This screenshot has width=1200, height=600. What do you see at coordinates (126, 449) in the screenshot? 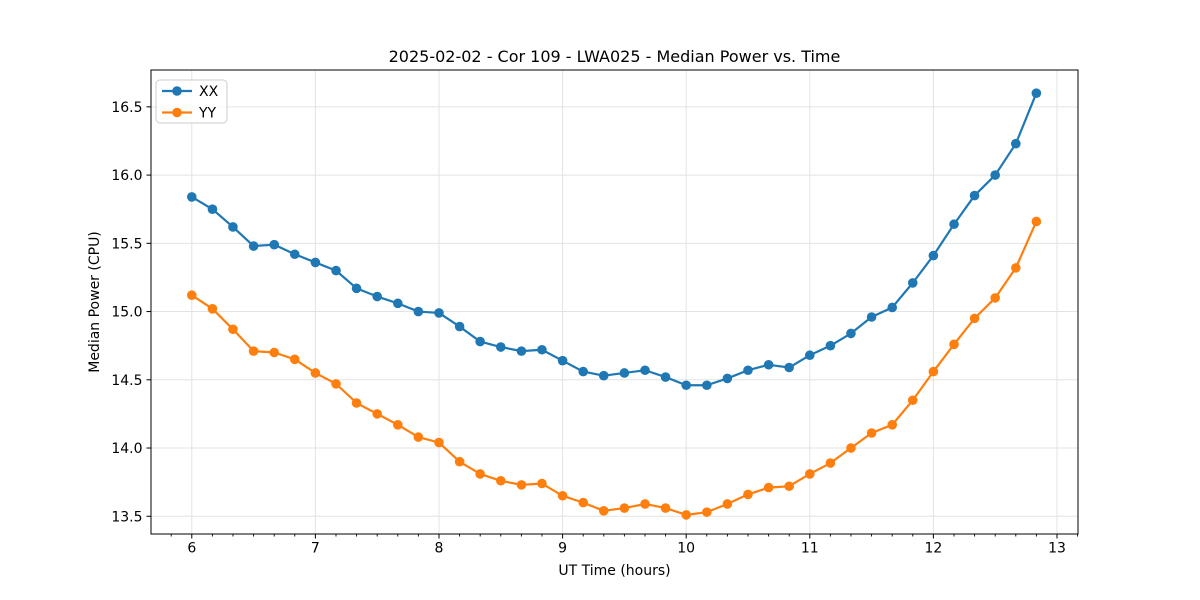
I see `y-tick-label: 14.0` at bounding box center [126, 449].